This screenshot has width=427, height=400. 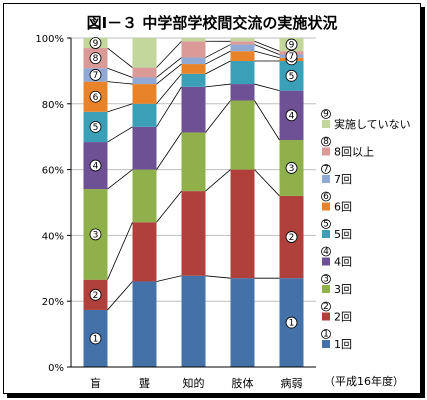 I want to click on legend-label: 8回以上, so click(x=354, y=152).